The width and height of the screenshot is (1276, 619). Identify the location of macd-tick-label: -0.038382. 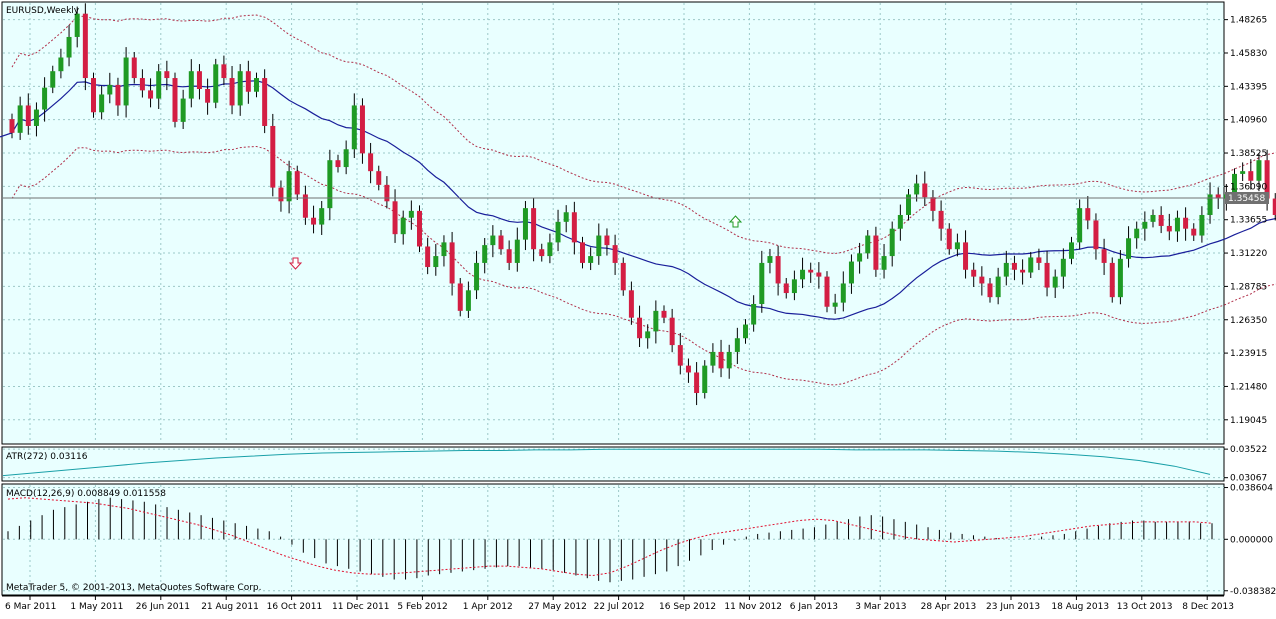
(1253, 592).